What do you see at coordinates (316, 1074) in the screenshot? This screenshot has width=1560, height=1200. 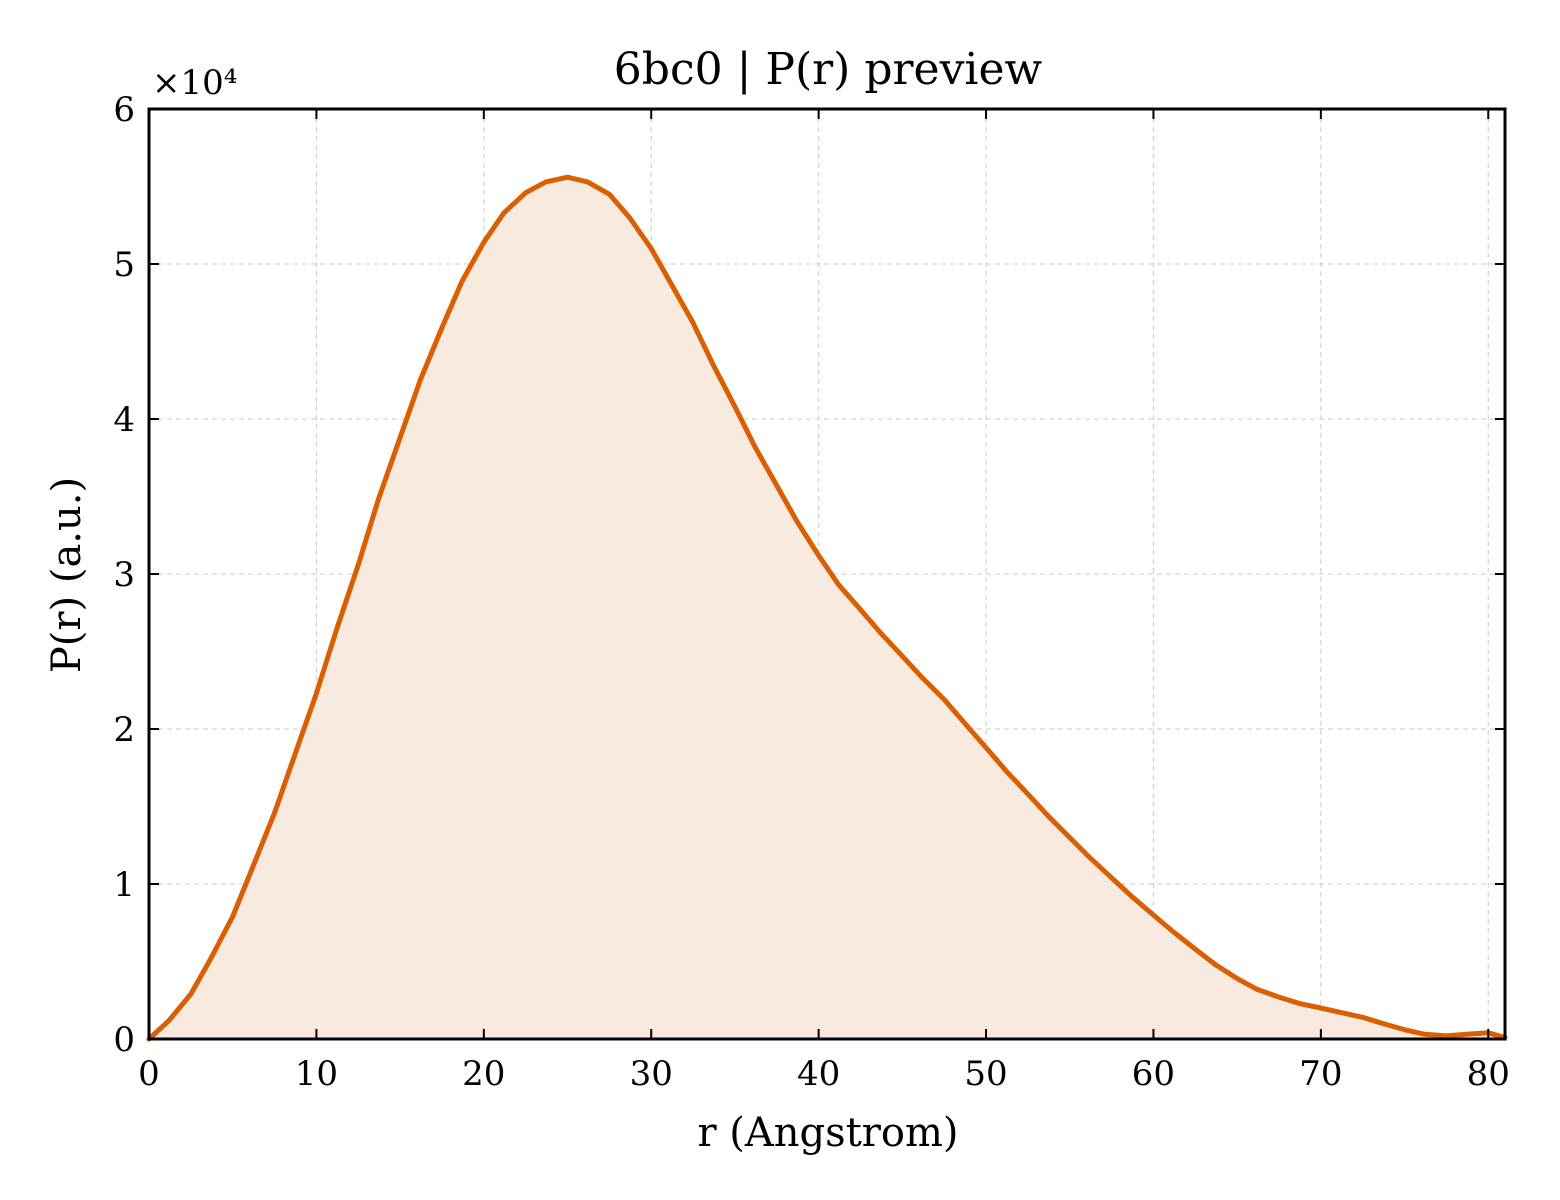 I see `x-tick-label: 10` at bounding box center [316, 1074].